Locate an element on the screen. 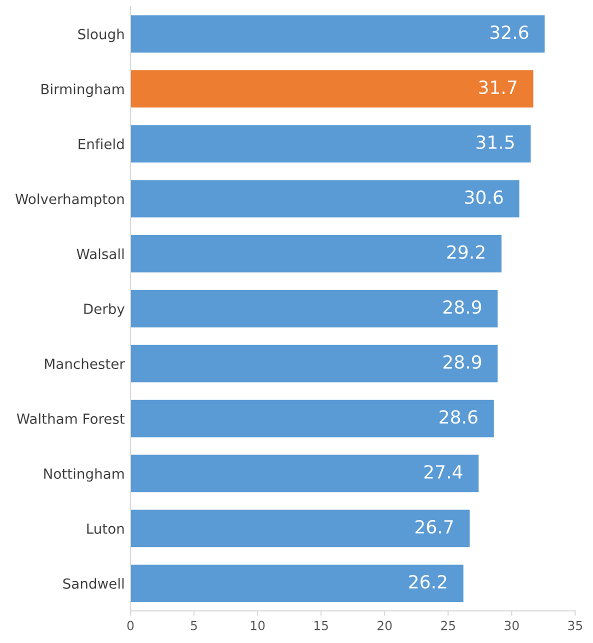 The image size is (593, 643). x-tick-label: 25 is located at coordinates (448, 625).